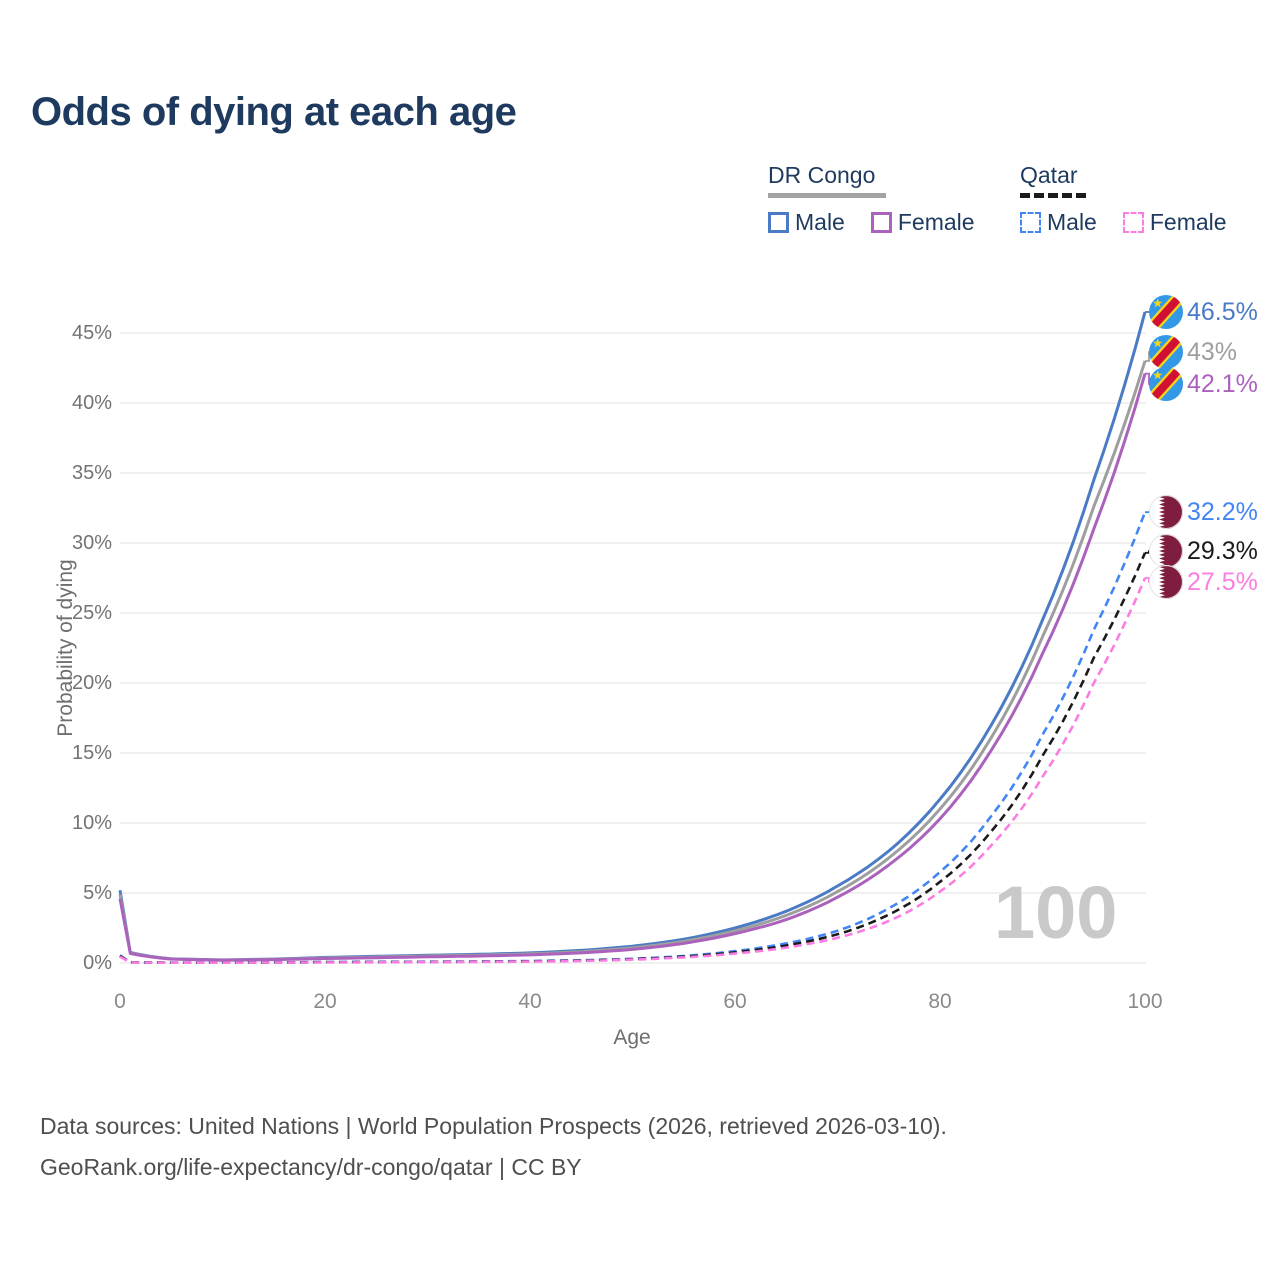 This screenshot has width=1280, height=1280. Describe the element at coordinates (91, 753) in the screenshot. I see `y-tick-label: 15%` at that location.